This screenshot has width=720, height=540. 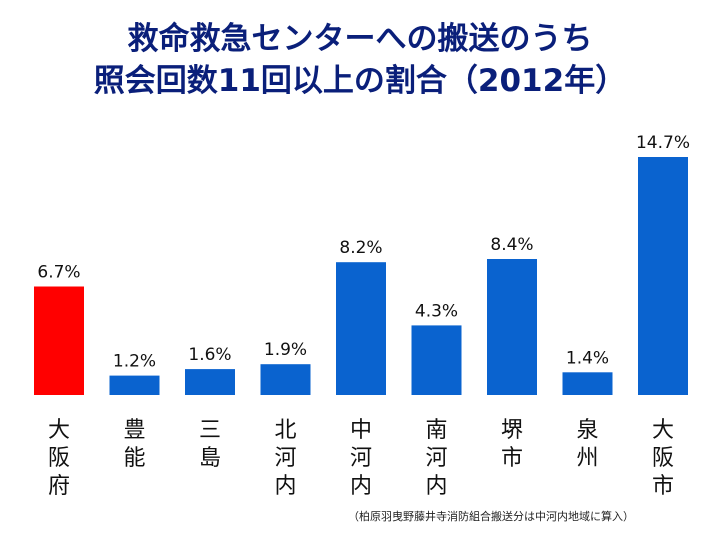 What do you see at coordinates (360, 39) in the screenshot?
I see `chart-title-line-1: 救命救急センターへの搬送のうち` at bounding box center [360, 39].